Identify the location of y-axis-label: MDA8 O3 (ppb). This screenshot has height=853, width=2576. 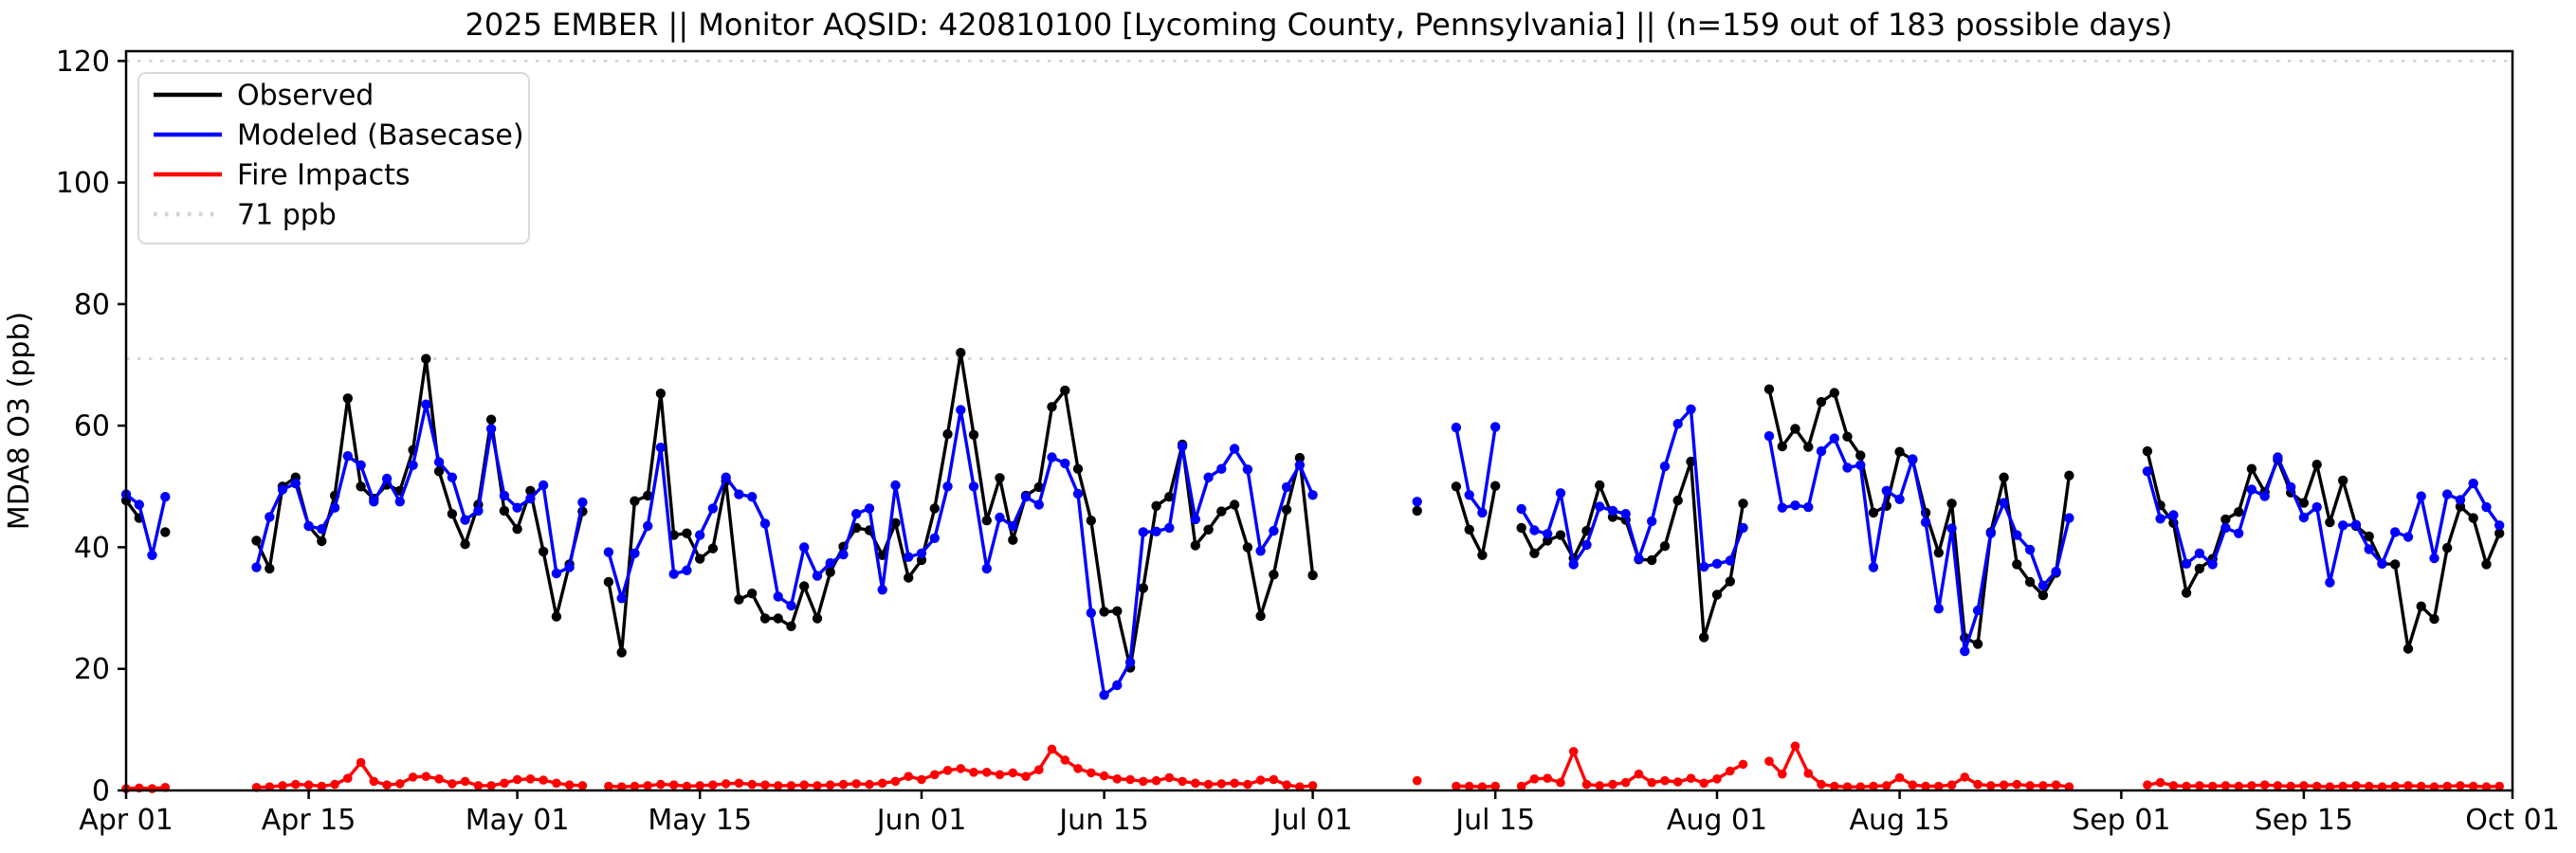
(19, 421).